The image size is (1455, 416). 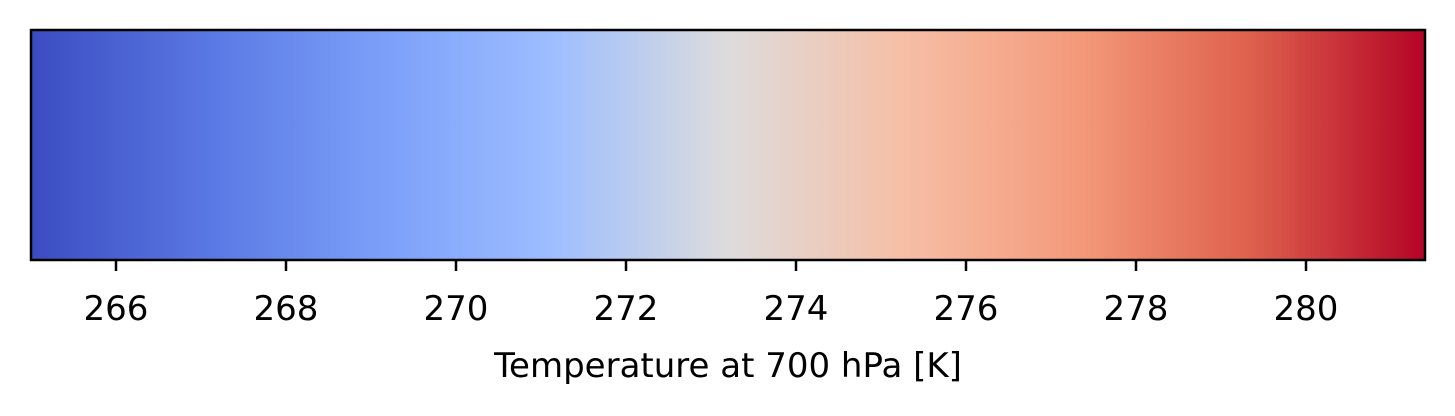 I want to click on x-tick-label: 272, so click(x=626, y=309).